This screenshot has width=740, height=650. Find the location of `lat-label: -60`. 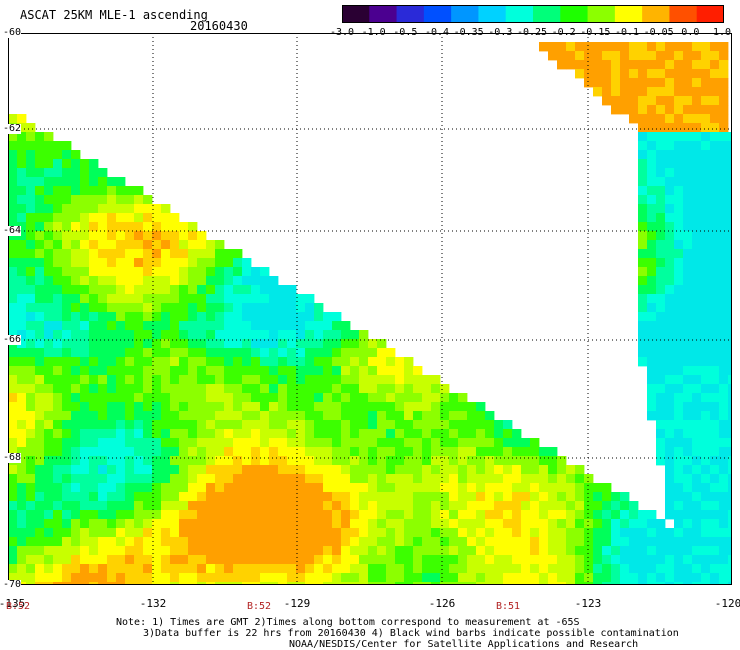

lat-label: -60 is located at coordinates (12, 32).